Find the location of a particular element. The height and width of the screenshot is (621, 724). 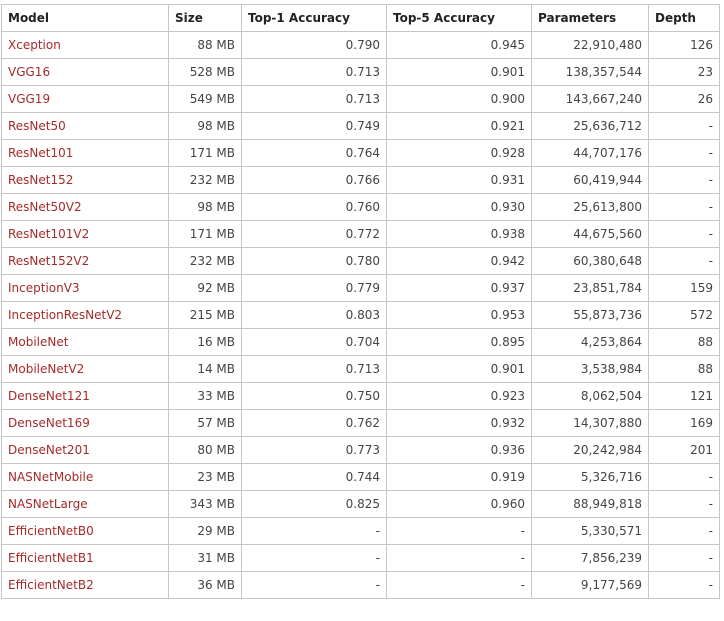

cell-top5-accuracy: 0.930 is located at coordinates (459, 207).